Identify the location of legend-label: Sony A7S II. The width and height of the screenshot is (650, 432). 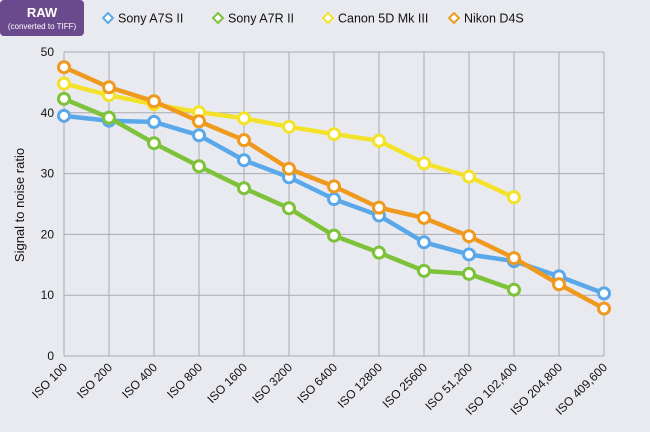
(150, 19).